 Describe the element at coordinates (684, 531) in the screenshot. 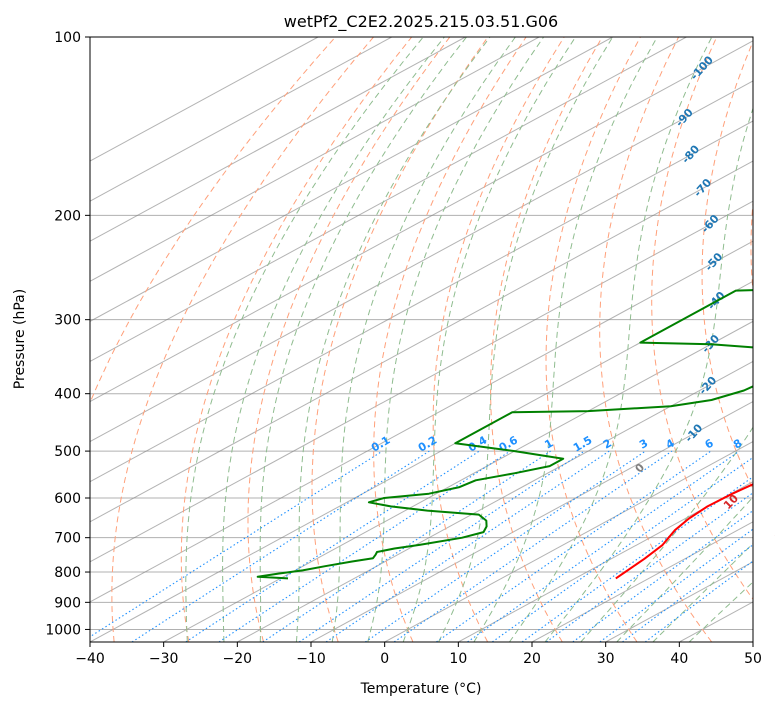

I see `temperature-profile` at that location.